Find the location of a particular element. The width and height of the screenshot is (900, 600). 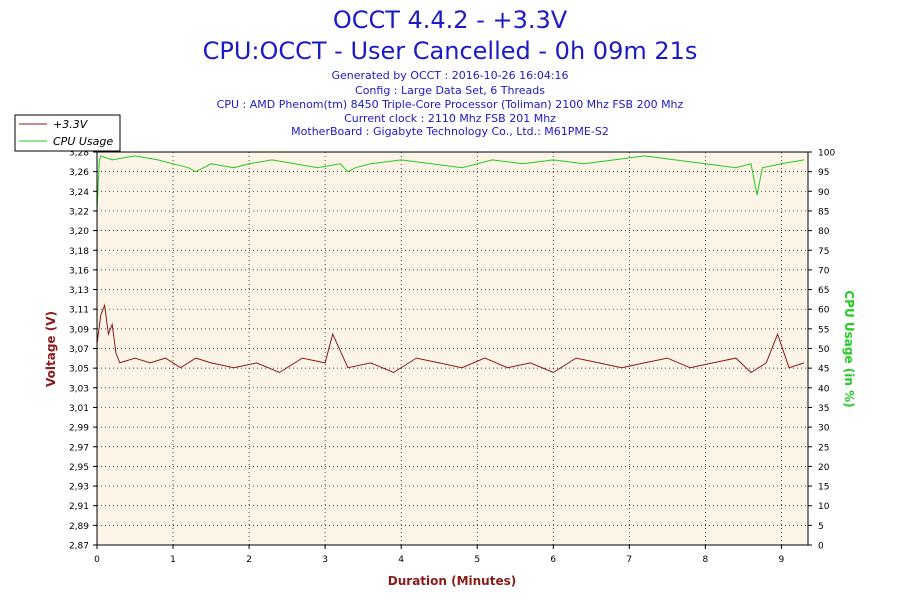

chart-subtitle: CPU:OCCT - User Cancelled - 0h 09m 21s is located at coordinates (450, 51).